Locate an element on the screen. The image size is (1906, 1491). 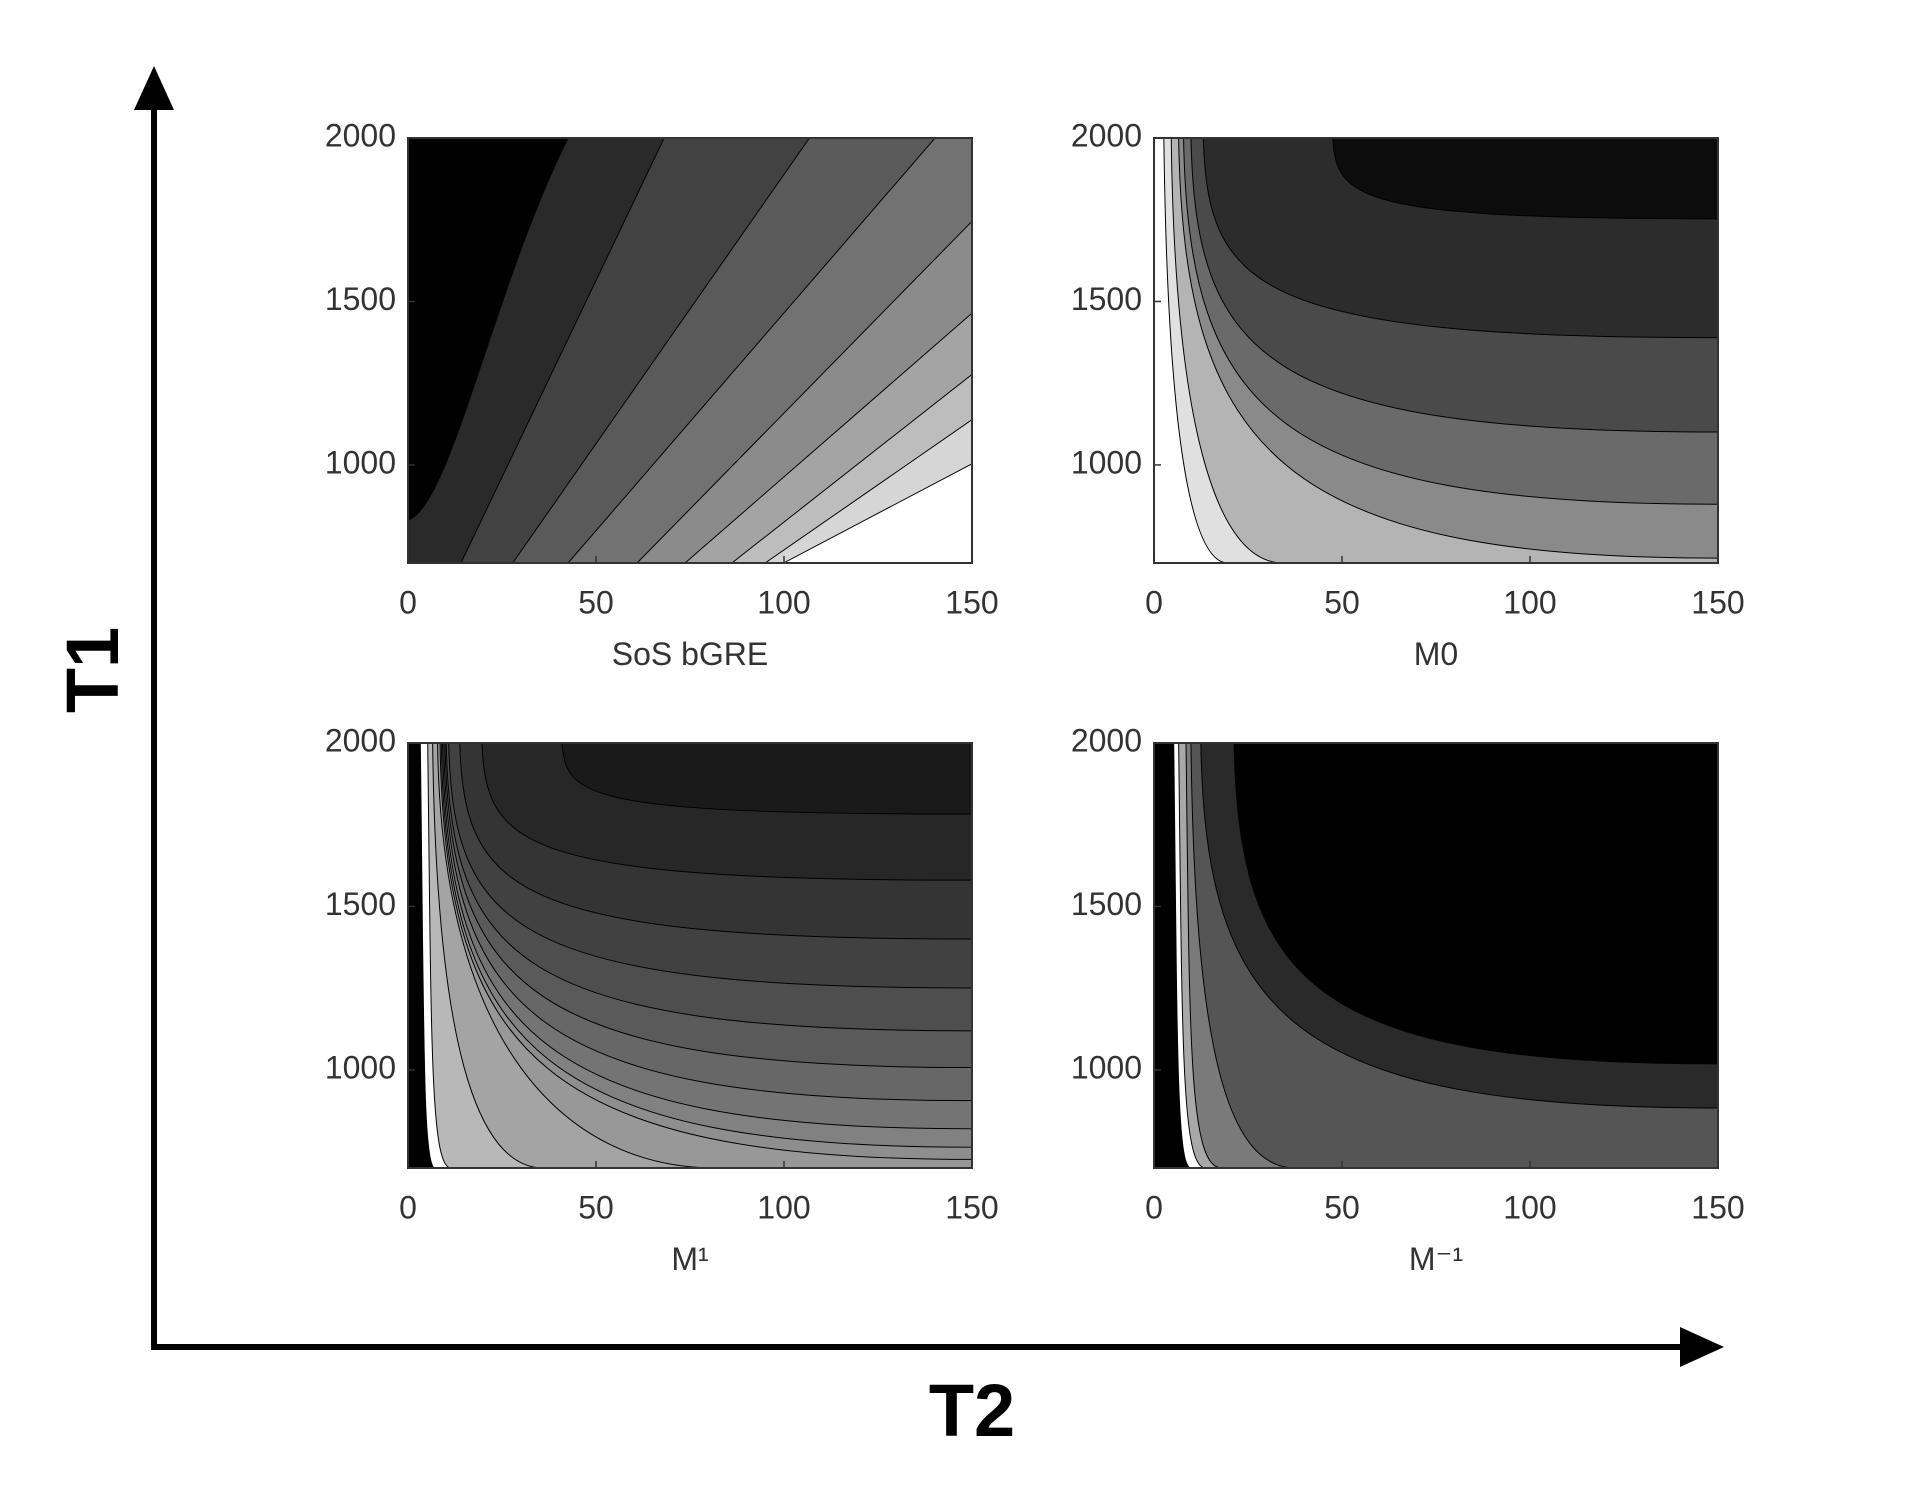
x-axis-title: SoS bGRE is located at coordinates (690, 654).